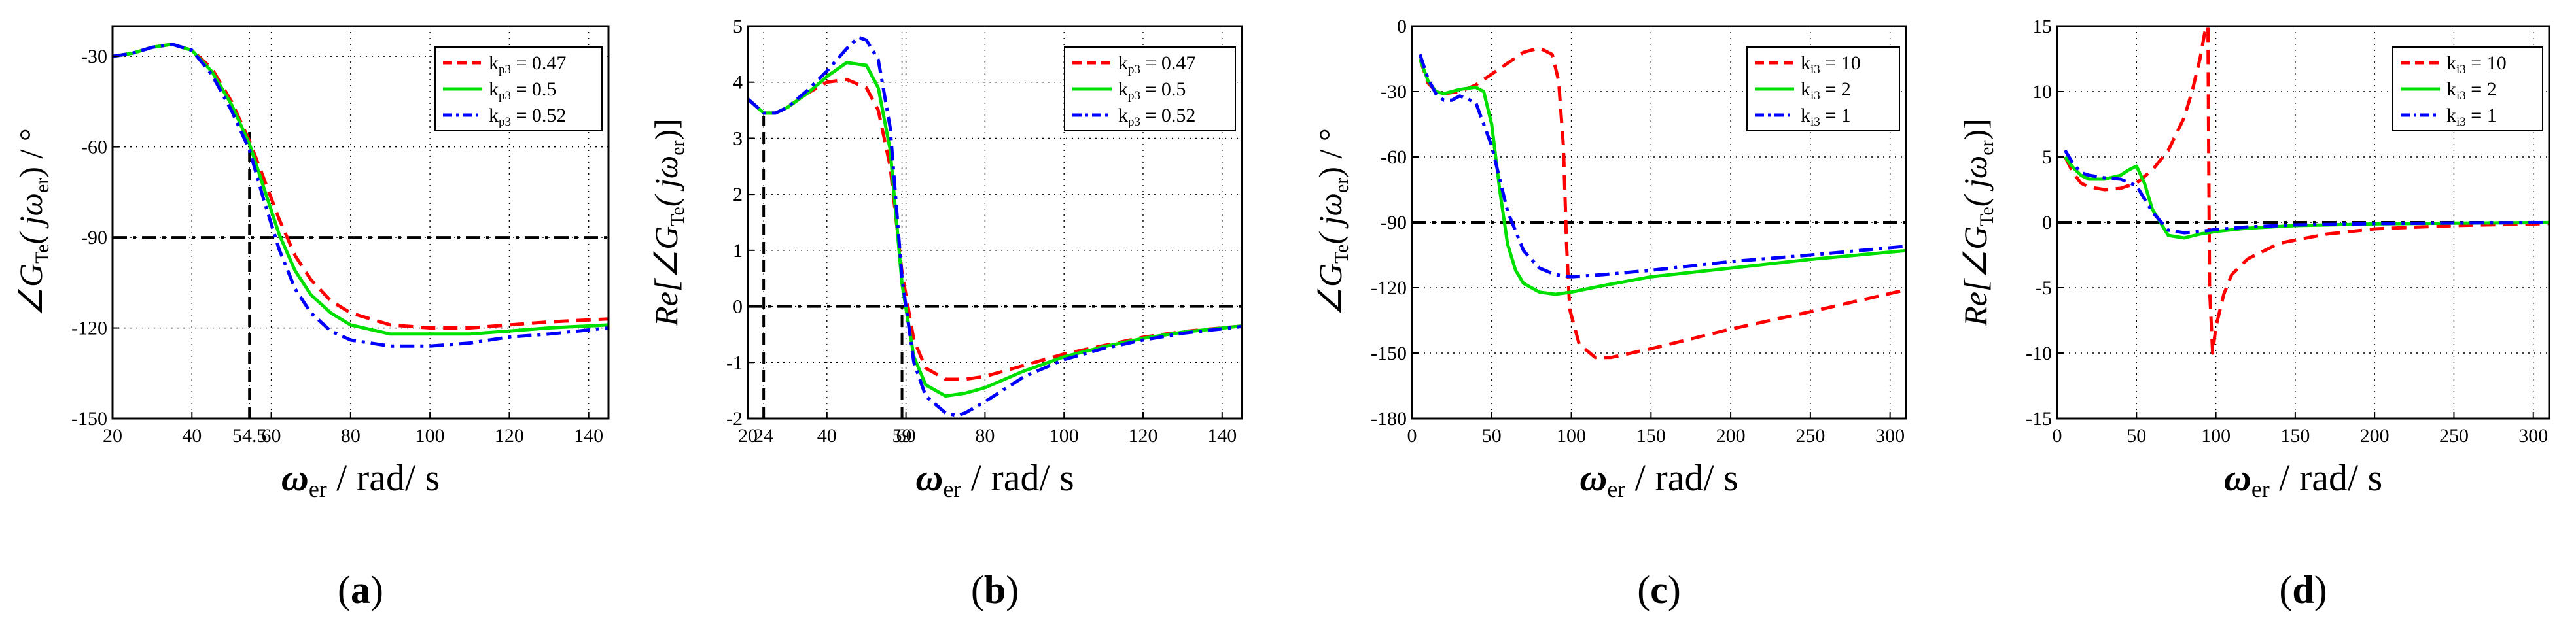 The width and height of the screenshot is (2576, 631). What do you see at coordinates (250, 436) in the screenshot?
I see `x-tick-label: 54.5` at bounding box center [250, 436].